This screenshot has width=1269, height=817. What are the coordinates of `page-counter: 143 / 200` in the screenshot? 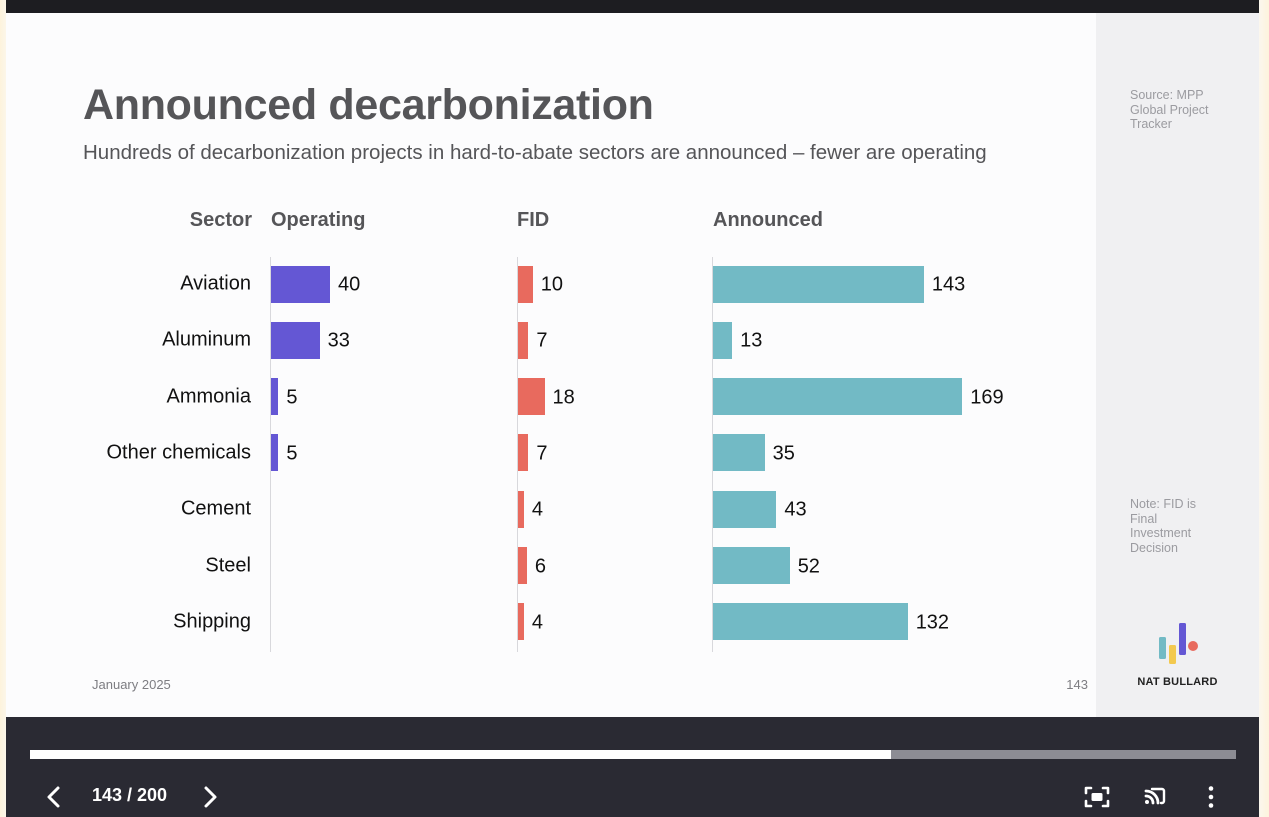 It's located at (130, 795).